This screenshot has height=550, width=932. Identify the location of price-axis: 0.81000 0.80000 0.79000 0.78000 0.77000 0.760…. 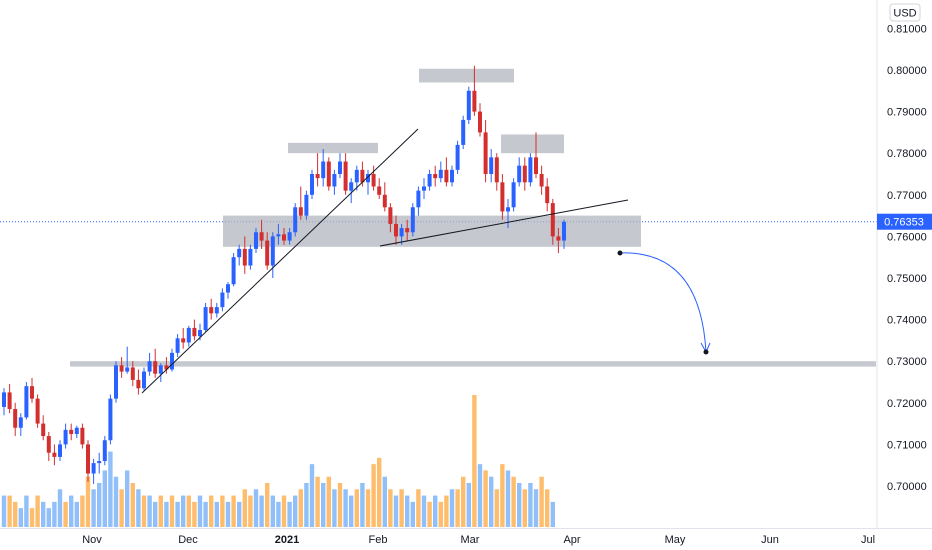
(904, 275).